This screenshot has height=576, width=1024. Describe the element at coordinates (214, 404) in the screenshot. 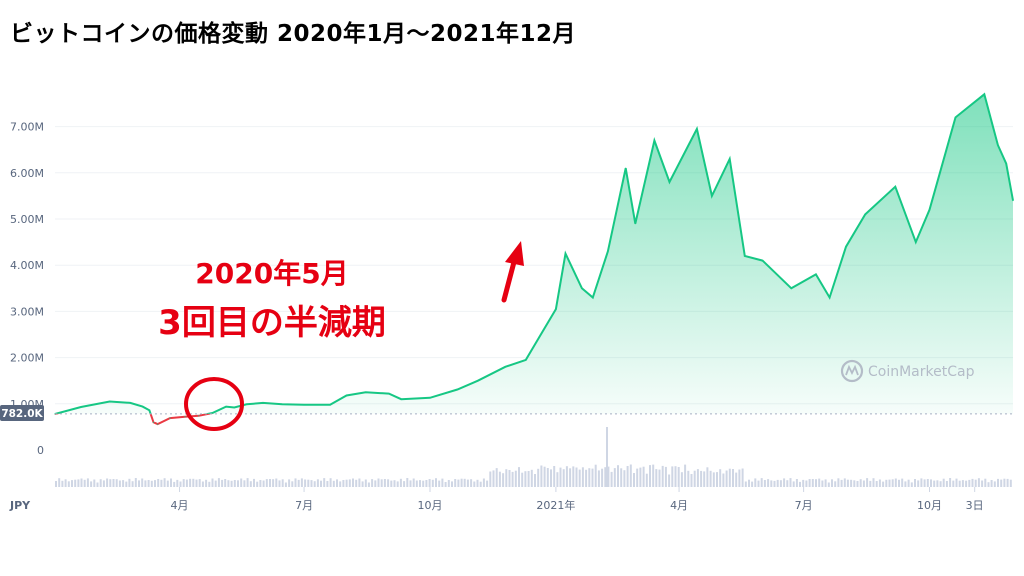

I see `halving-circle` at that location.